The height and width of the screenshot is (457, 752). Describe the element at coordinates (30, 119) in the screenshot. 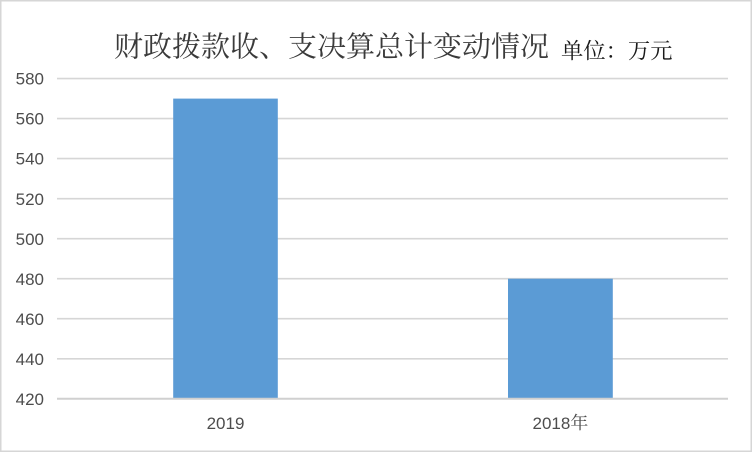

I see `svg-text: 560` at that location.